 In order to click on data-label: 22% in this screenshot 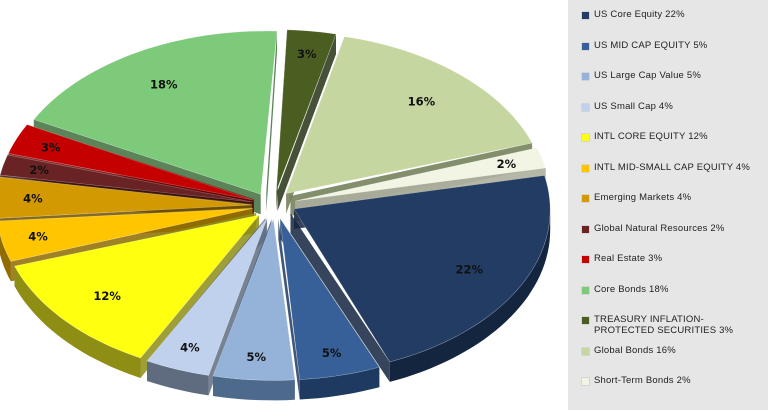, I will do `click(470, 269)`.